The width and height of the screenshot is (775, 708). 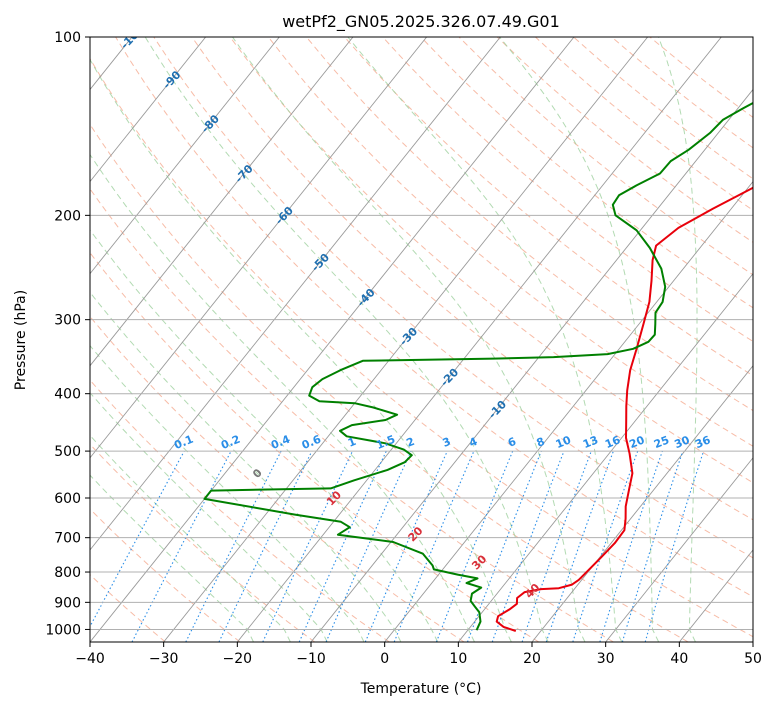 I want to click on mixing-ratio-label: 16, so click(x=612, y=442).